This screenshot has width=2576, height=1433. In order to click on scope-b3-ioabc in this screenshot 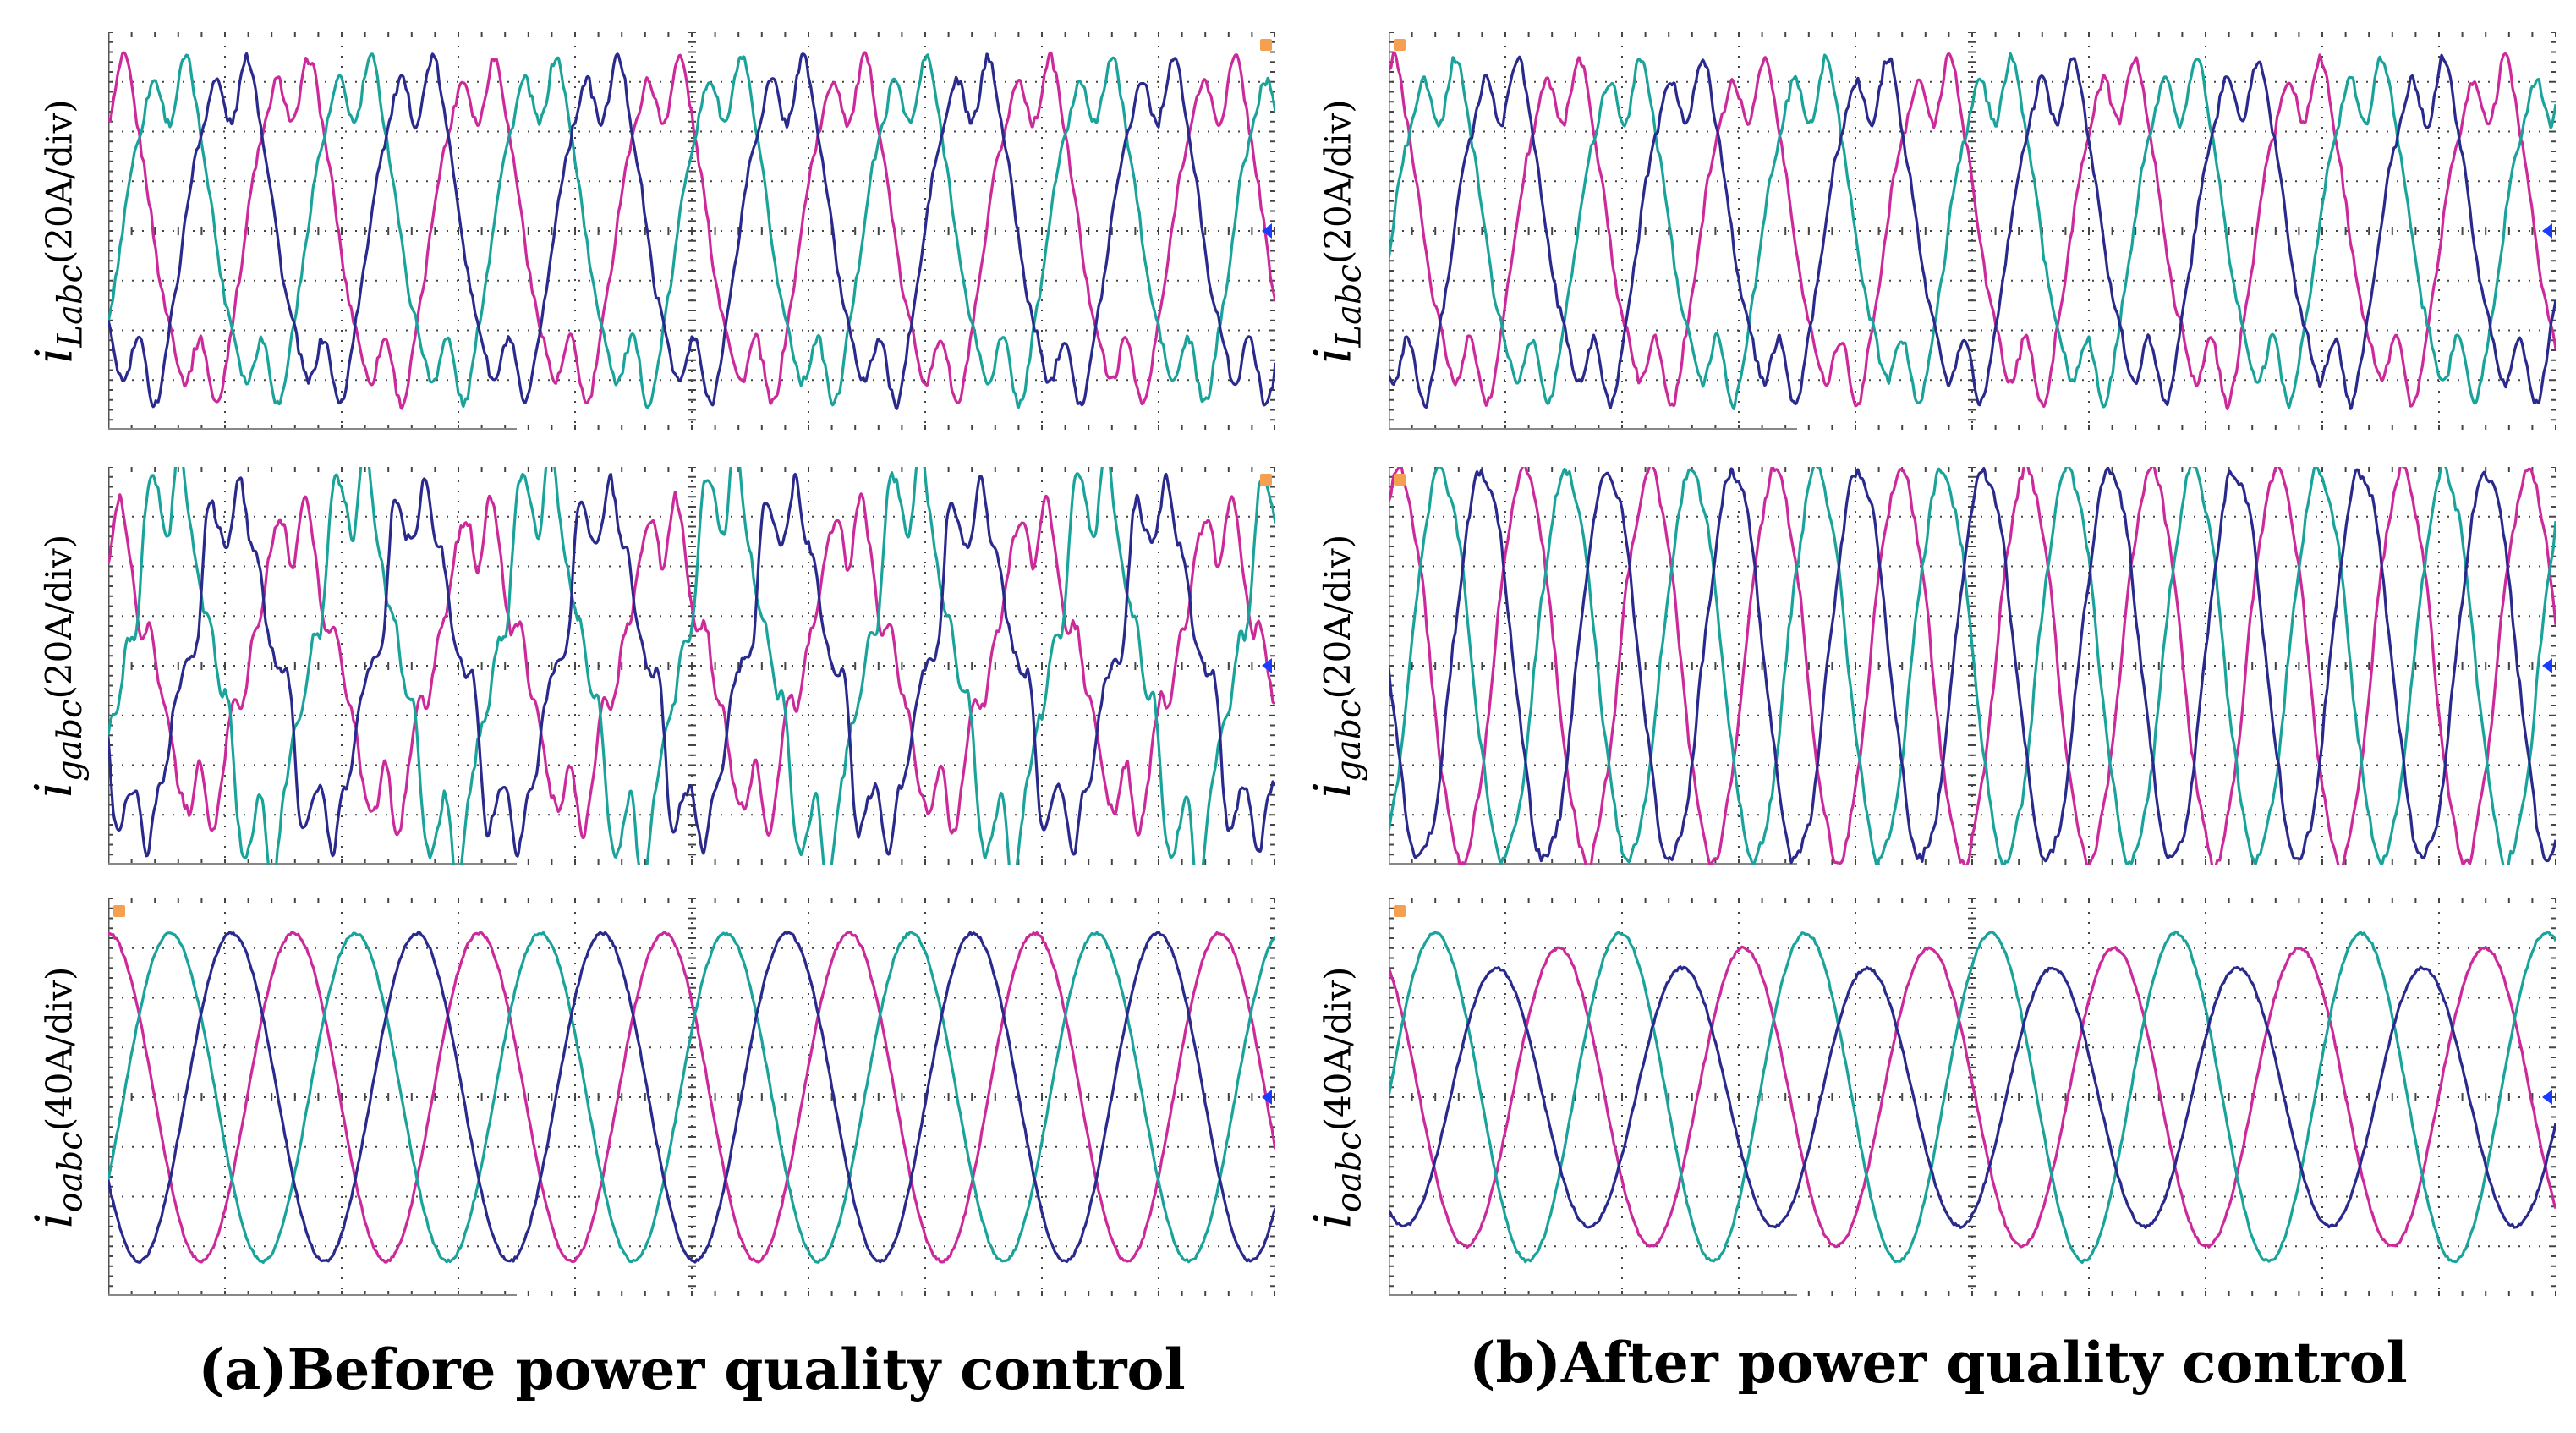, I will do `click(1972, 1097)`.